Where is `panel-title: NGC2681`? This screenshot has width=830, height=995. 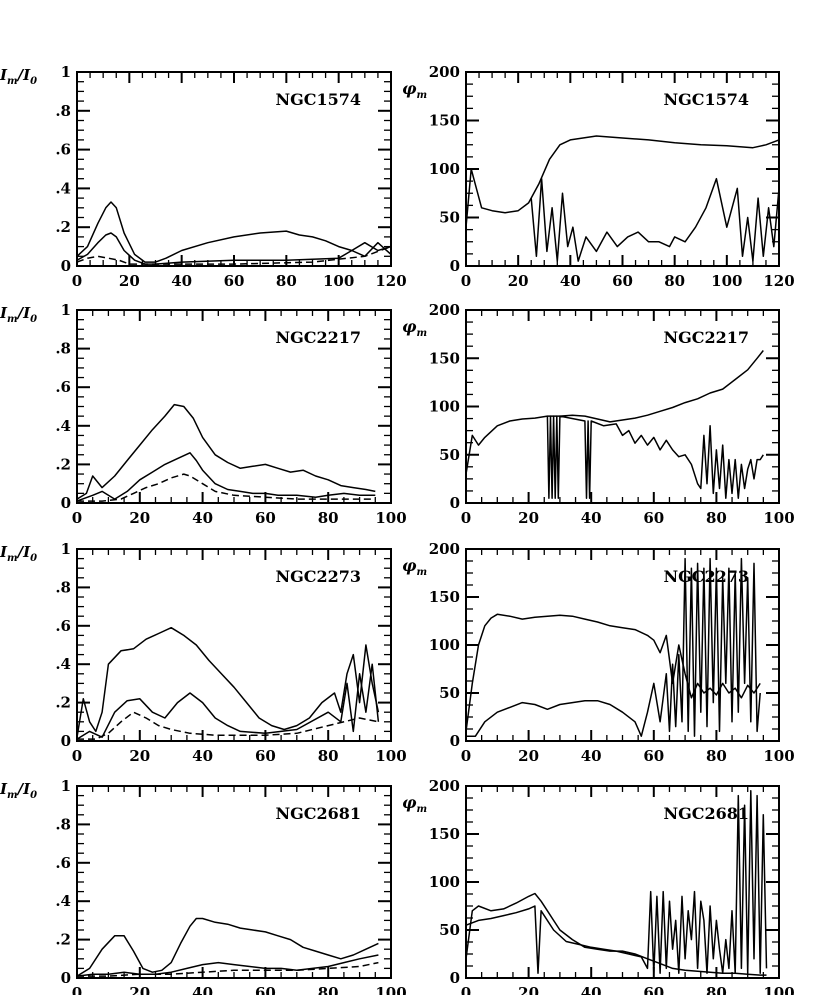 panel-title: NGC2681 is located at coordinates (318, 813).